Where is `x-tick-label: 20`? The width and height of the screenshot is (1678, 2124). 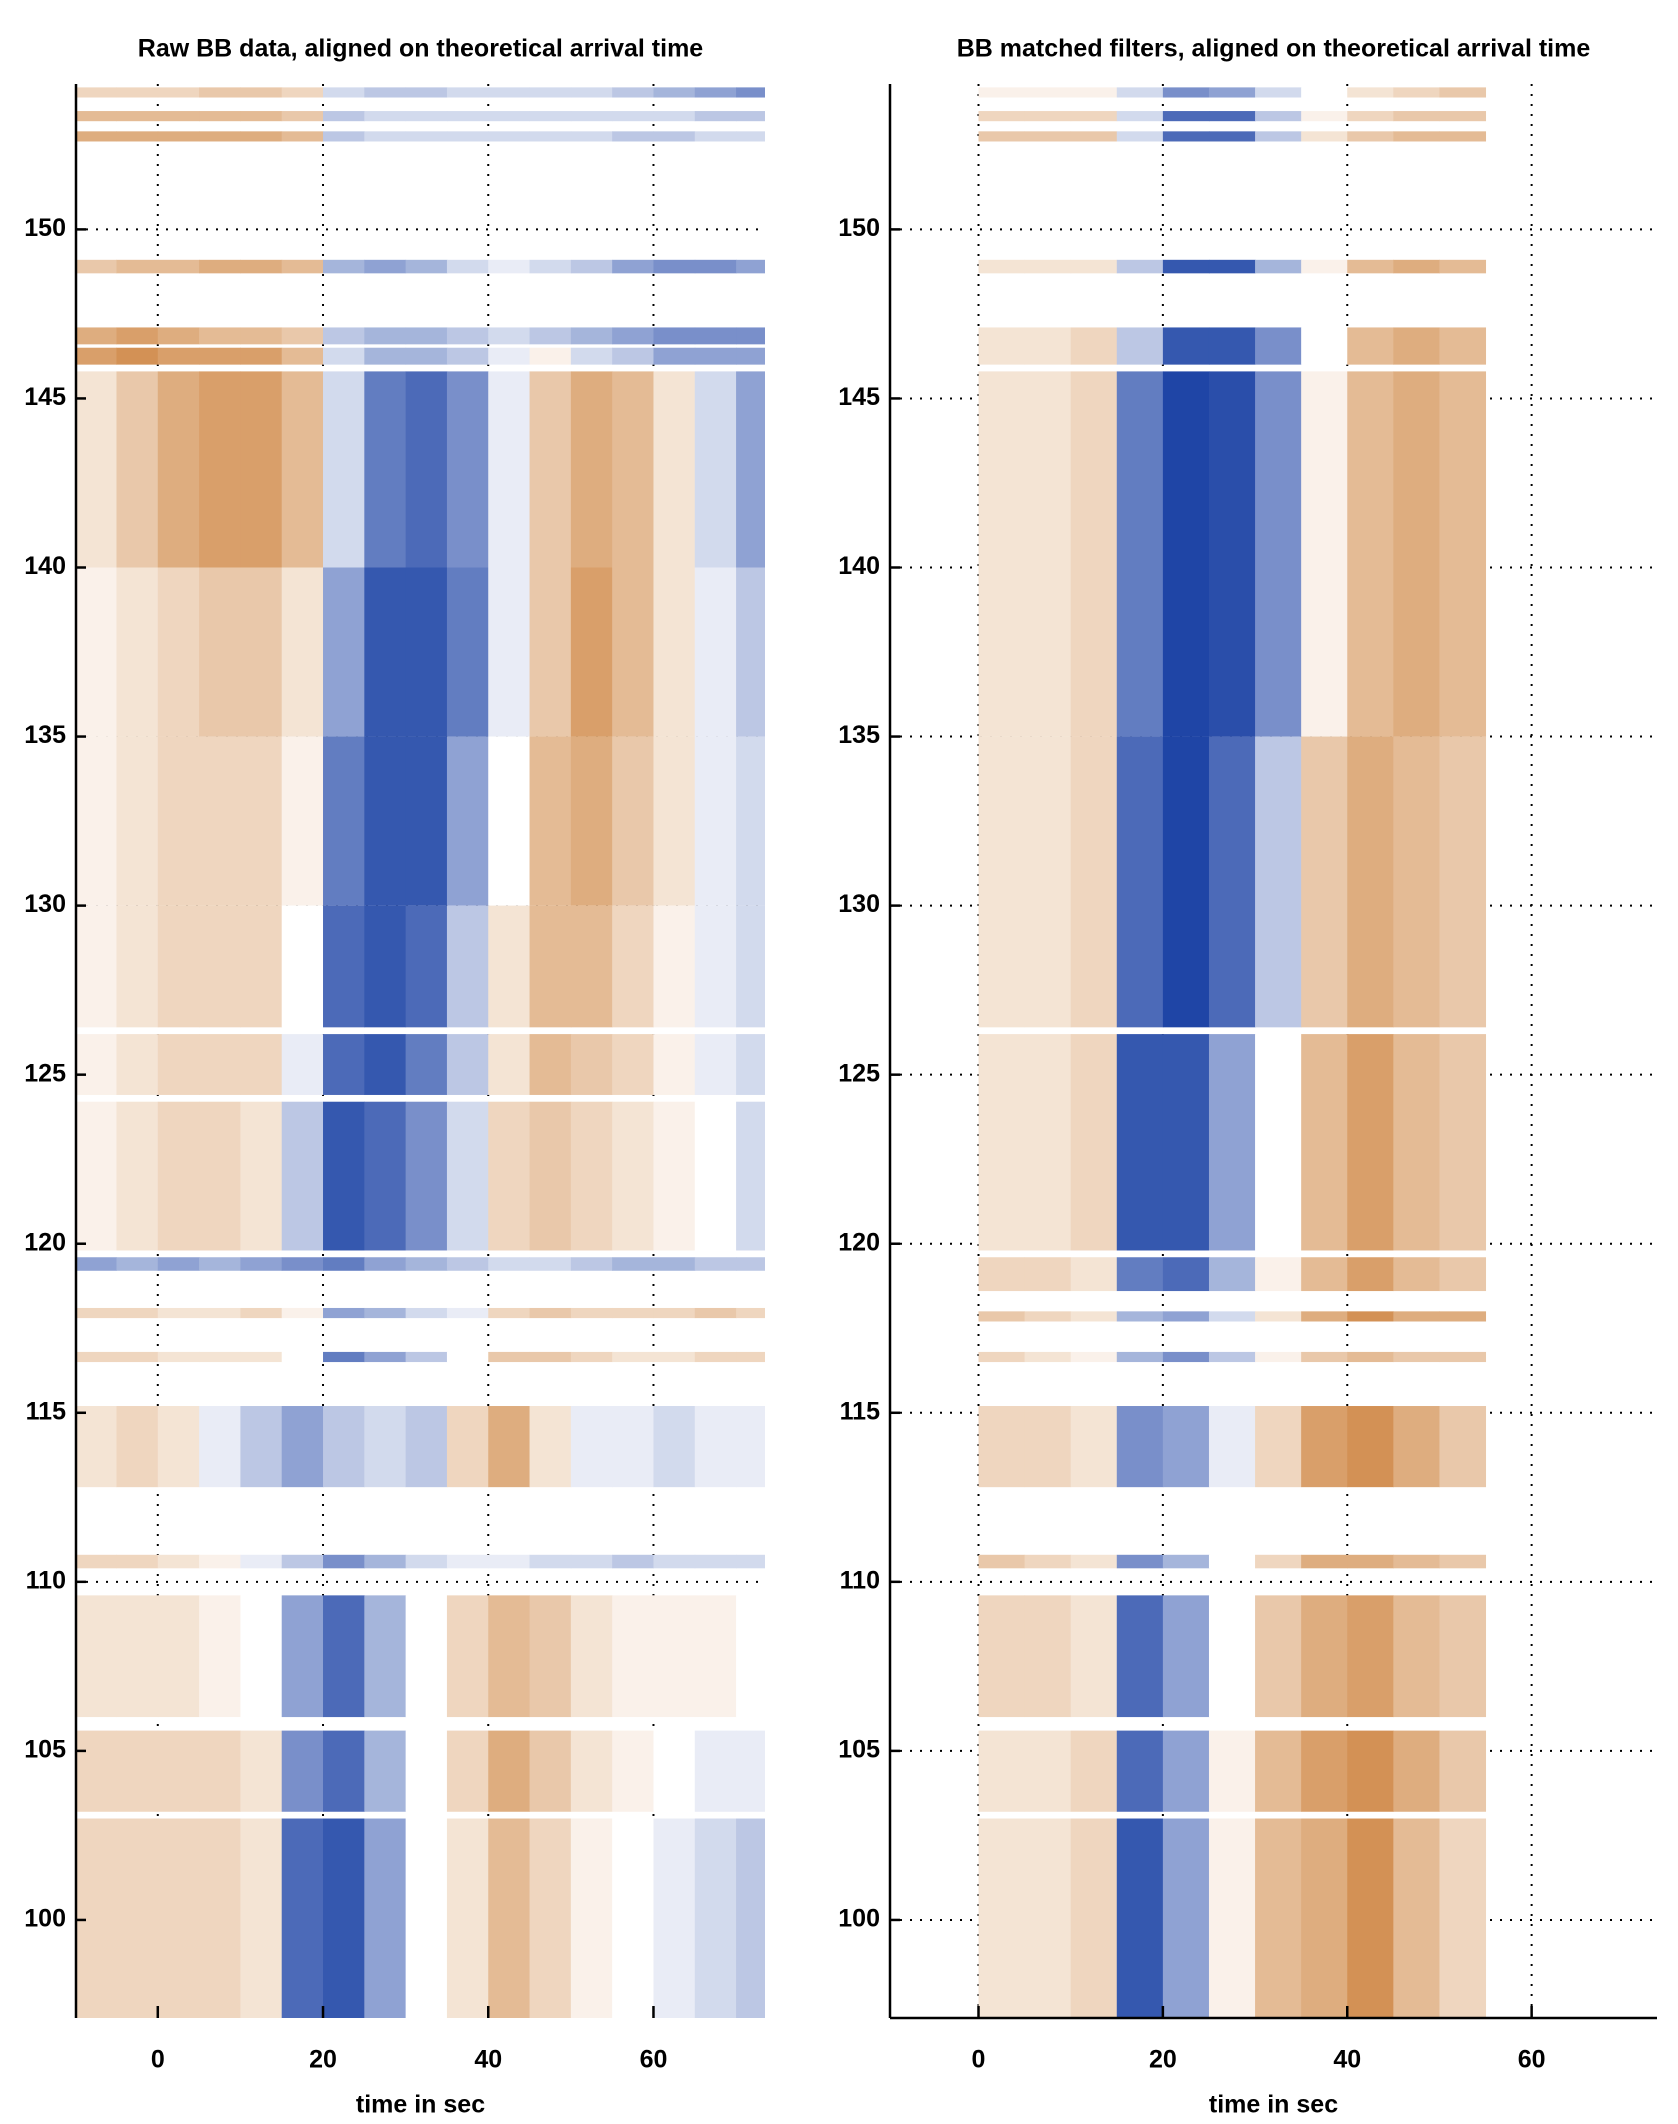
x-tick-label: 20 is located at coordinates (323, 2060).